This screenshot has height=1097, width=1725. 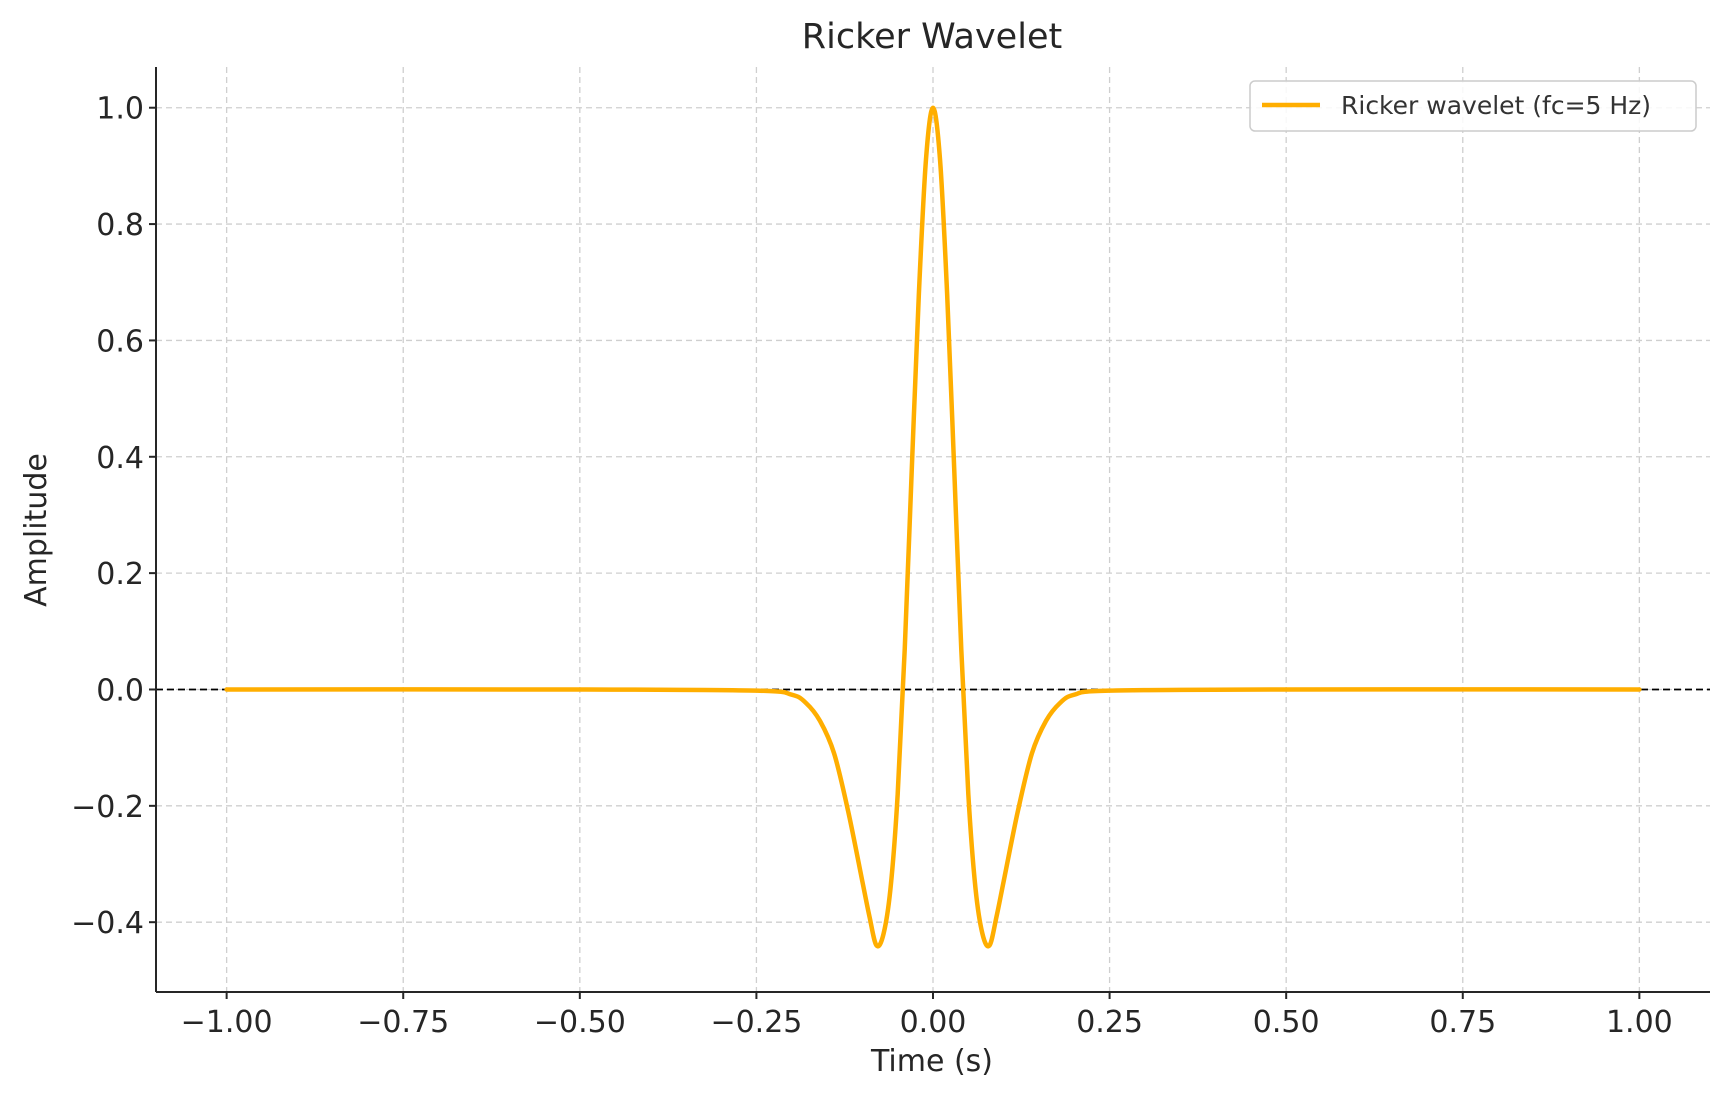 What do you see at coordinates (756, 1022) in the screenshot?
I see `x-tick-label: −0.25` at bounding box center [756, 1022].